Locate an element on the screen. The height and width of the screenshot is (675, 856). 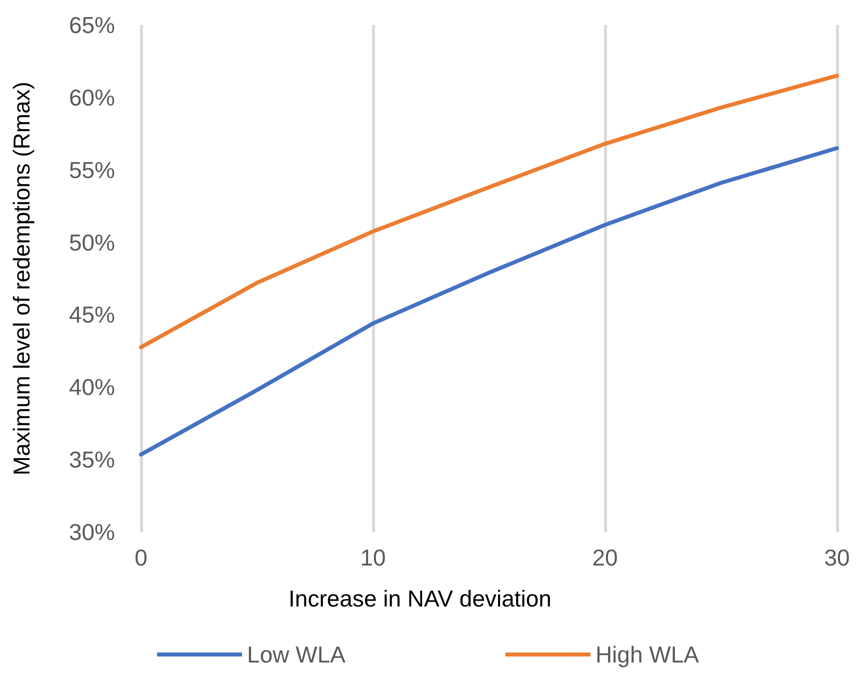
x-tick-label: 10 is located at coordinates (373, 557).